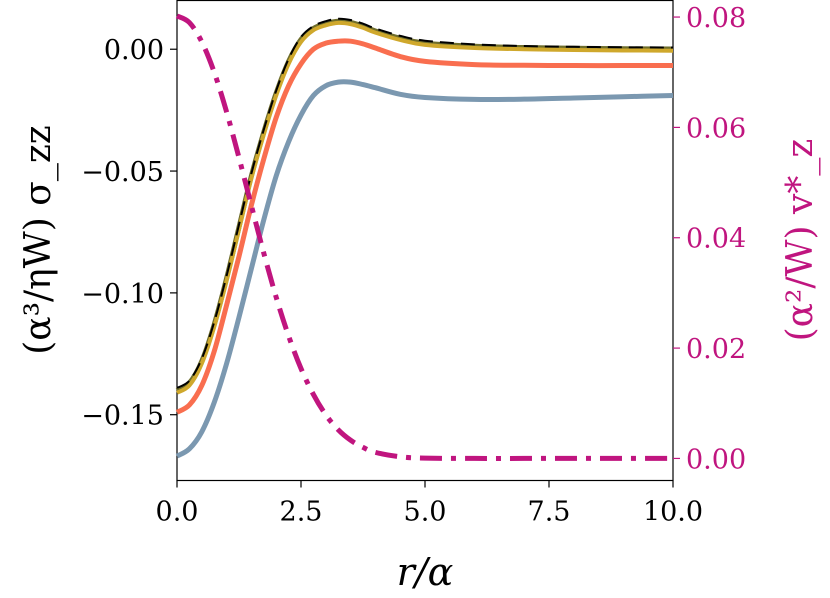 This screenshot has height=598, width=830. I want to click on y-left-axis-ticks: 0.00 −0.05 −0.10 −0.15, so click(129, 233).